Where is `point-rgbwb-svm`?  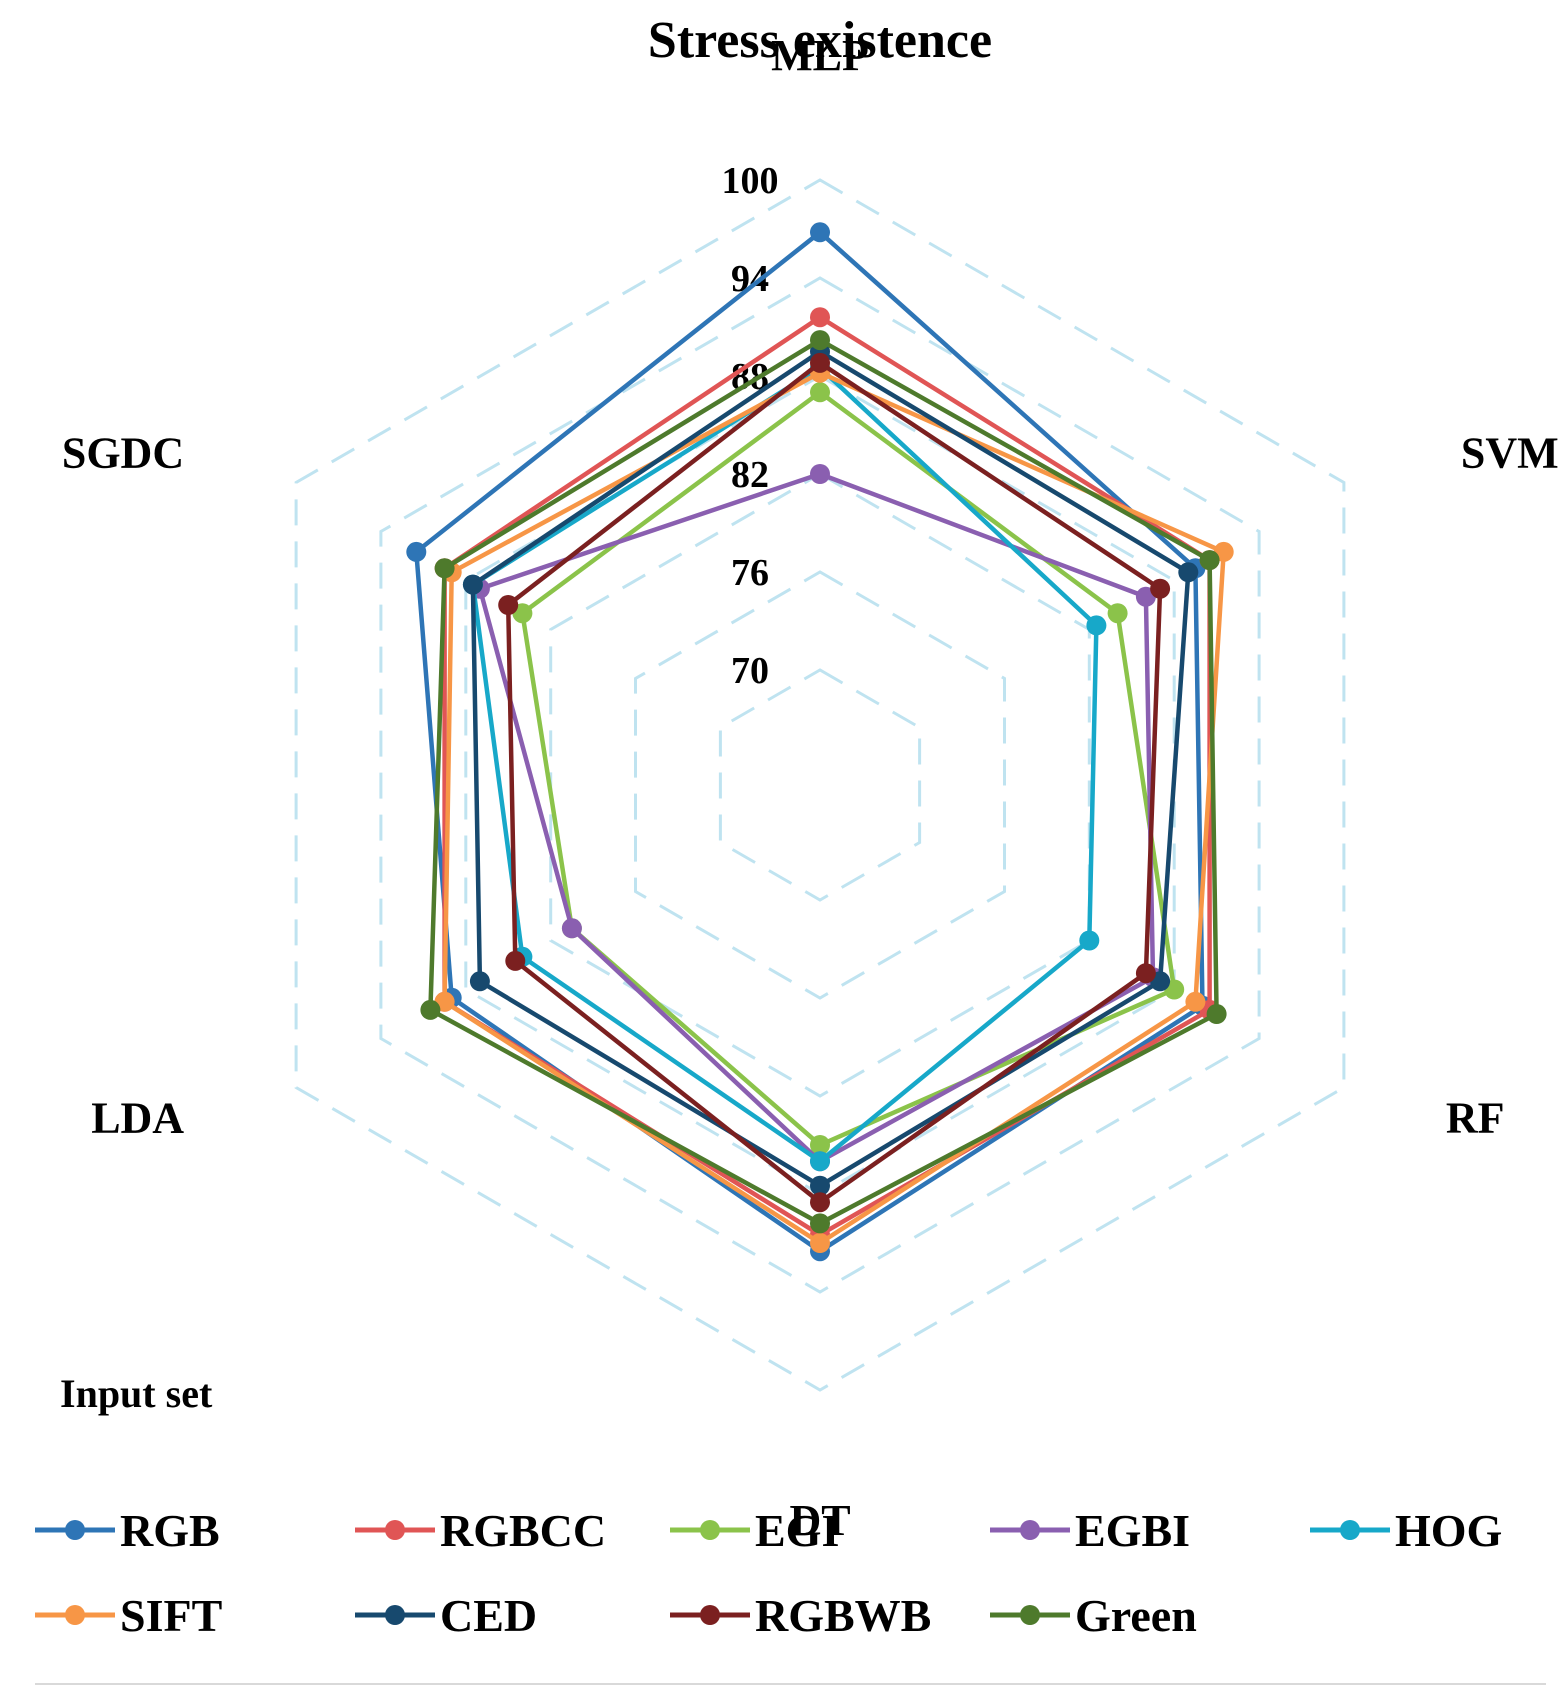 point-rgbwb-svm is located at coordinates (1160, 588).